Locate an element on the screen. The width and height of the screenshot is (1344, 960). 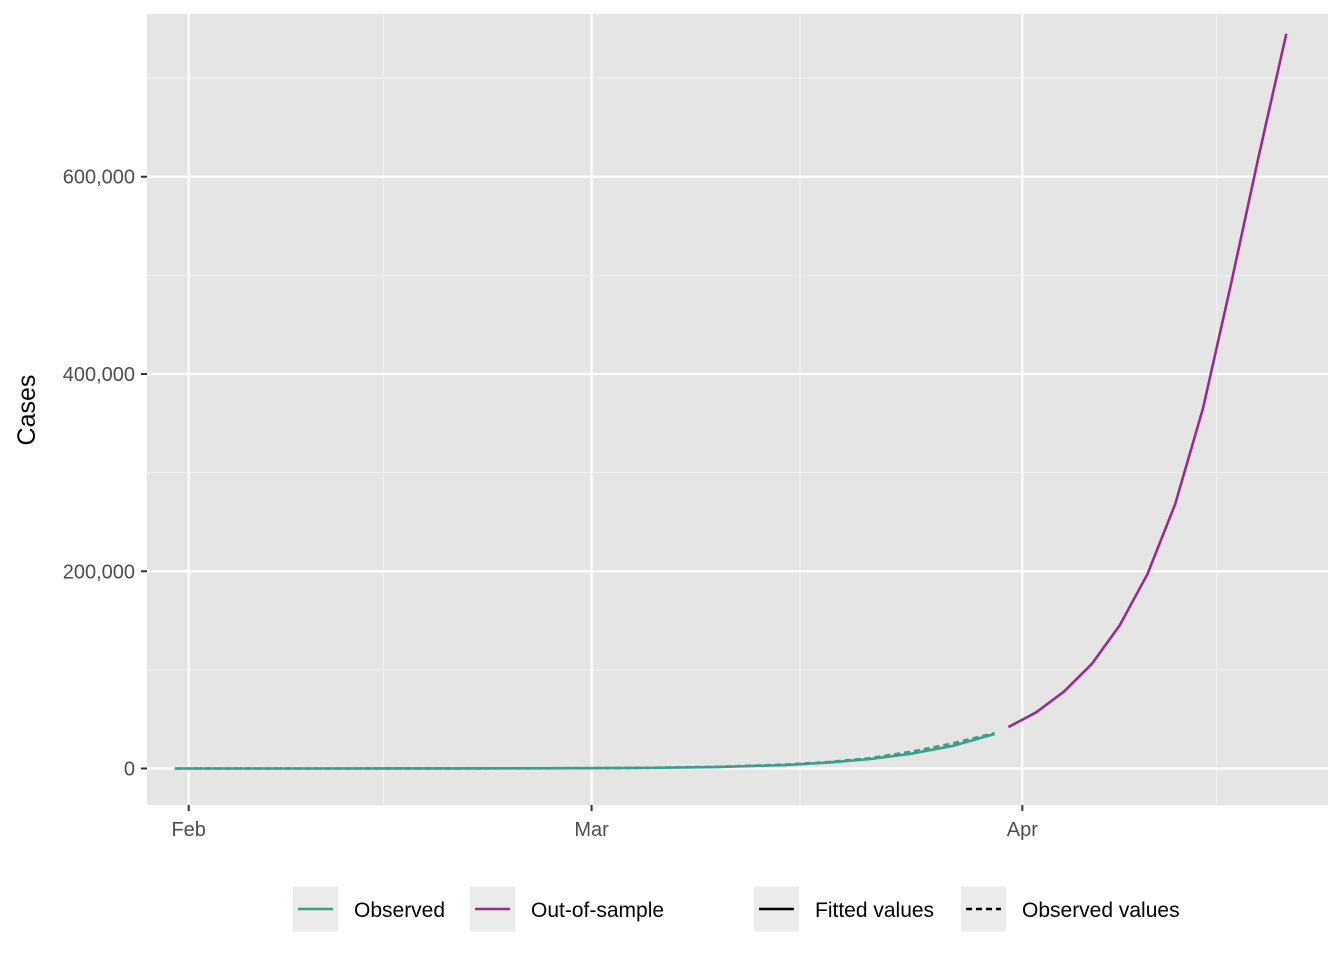
legend-label-oos: Out-of-sample is located at coordinates (597, 910).